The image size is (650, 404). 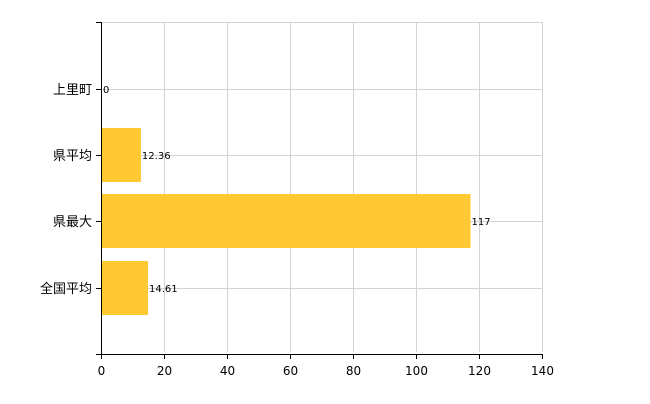 What do you see at coordinates (72, 90) in the screenshot?
I see `category-label: 上里町` at bounding box center [72, 90].